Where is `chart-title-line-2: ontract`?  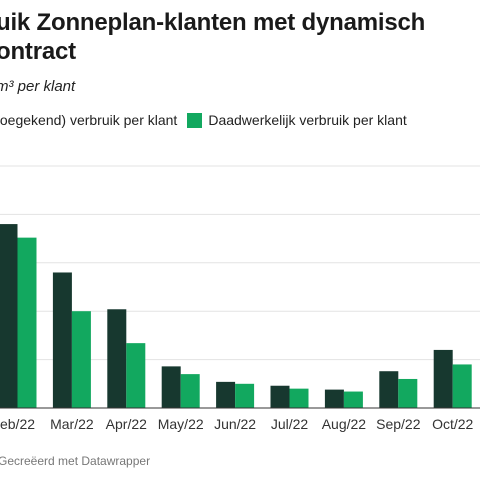 chart-title-line-2: ontract is located at coordinates (38, 51).